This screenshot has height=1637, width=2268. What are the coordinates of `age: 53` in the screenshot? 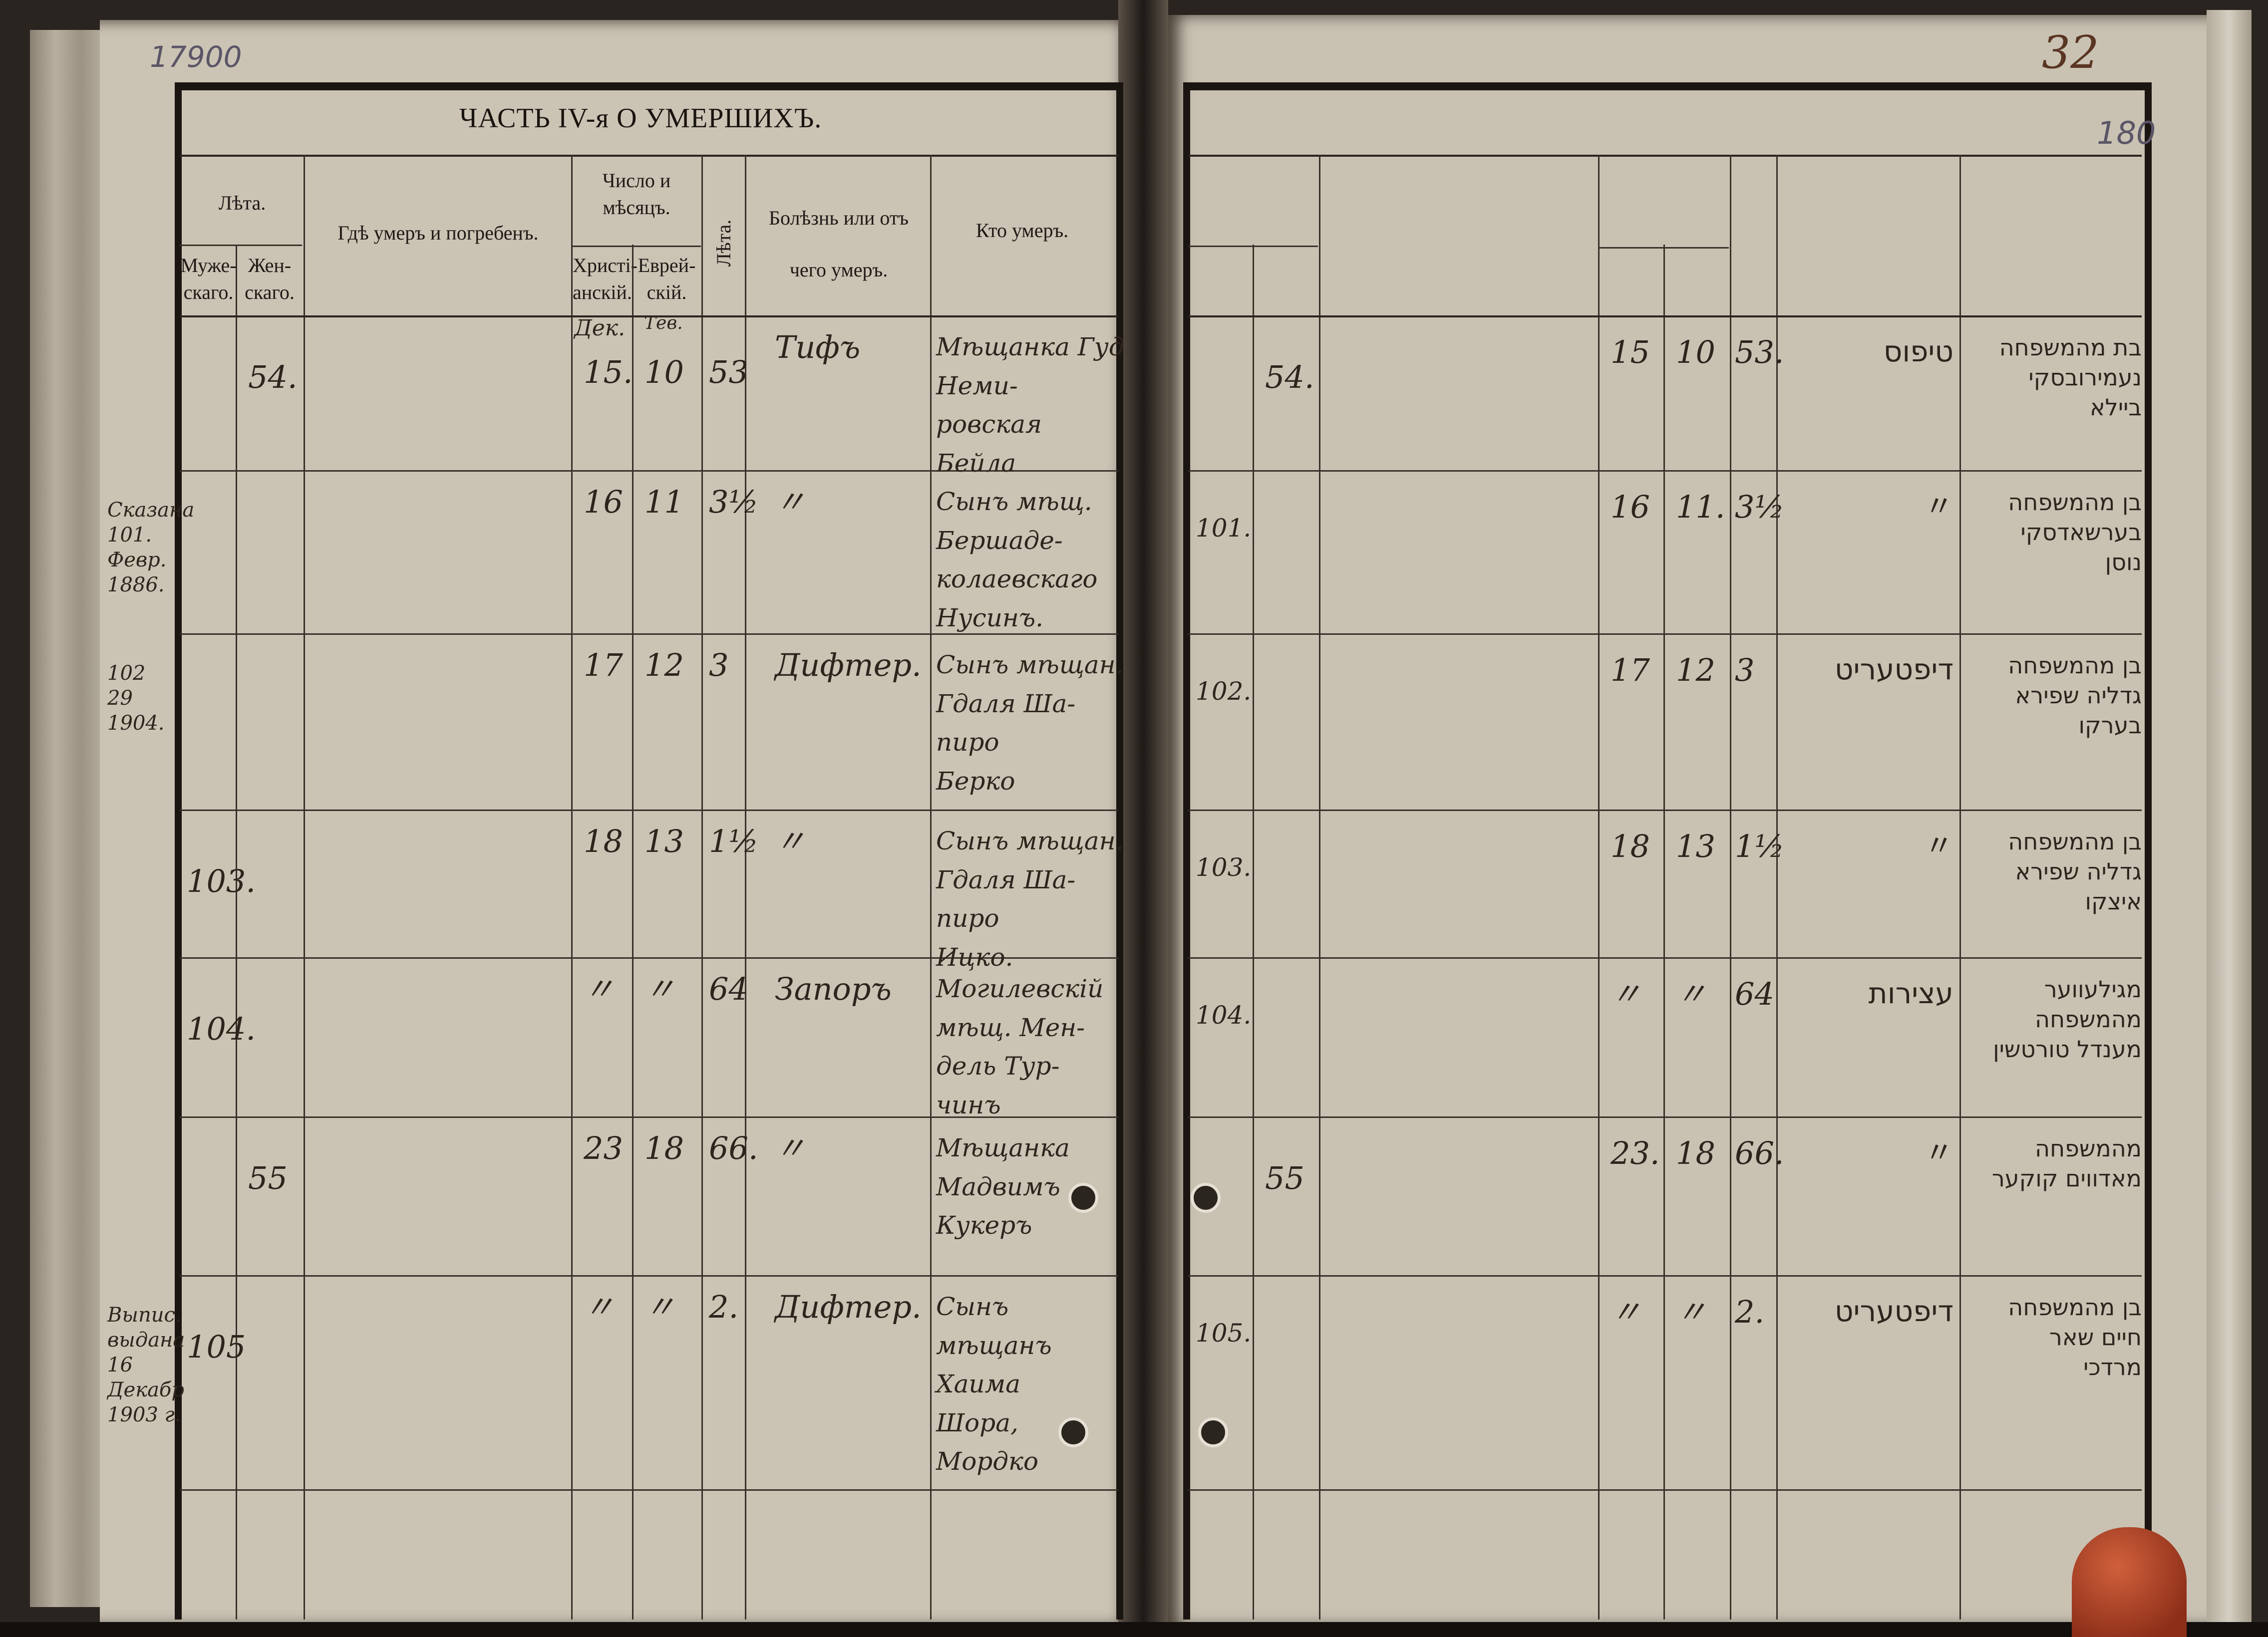 It's located at (728, 372).